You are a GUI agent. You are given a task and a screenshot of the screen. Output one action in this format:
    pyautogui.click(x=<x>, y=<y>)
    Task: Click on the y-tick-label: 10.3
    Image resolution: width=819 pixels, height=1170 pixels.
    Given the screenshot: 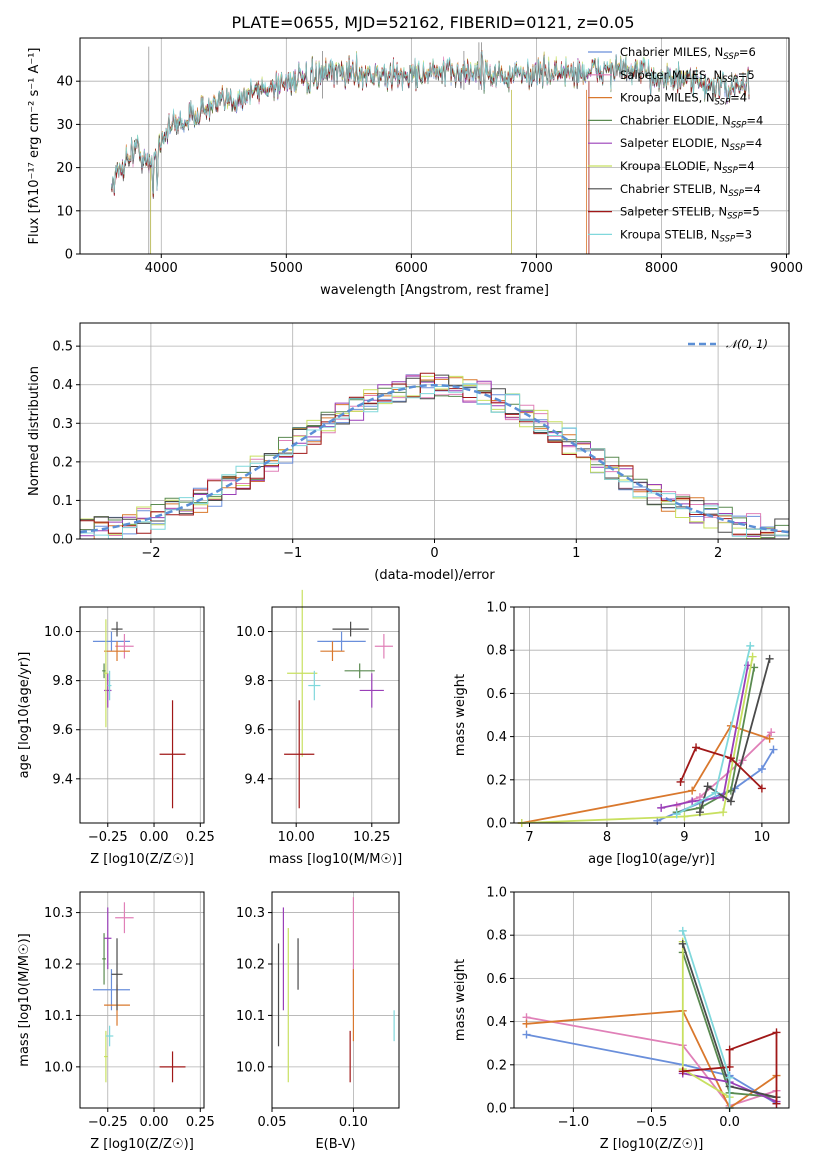 What is the action you would take?
    pyautogui.click(x=58, y=913)
    